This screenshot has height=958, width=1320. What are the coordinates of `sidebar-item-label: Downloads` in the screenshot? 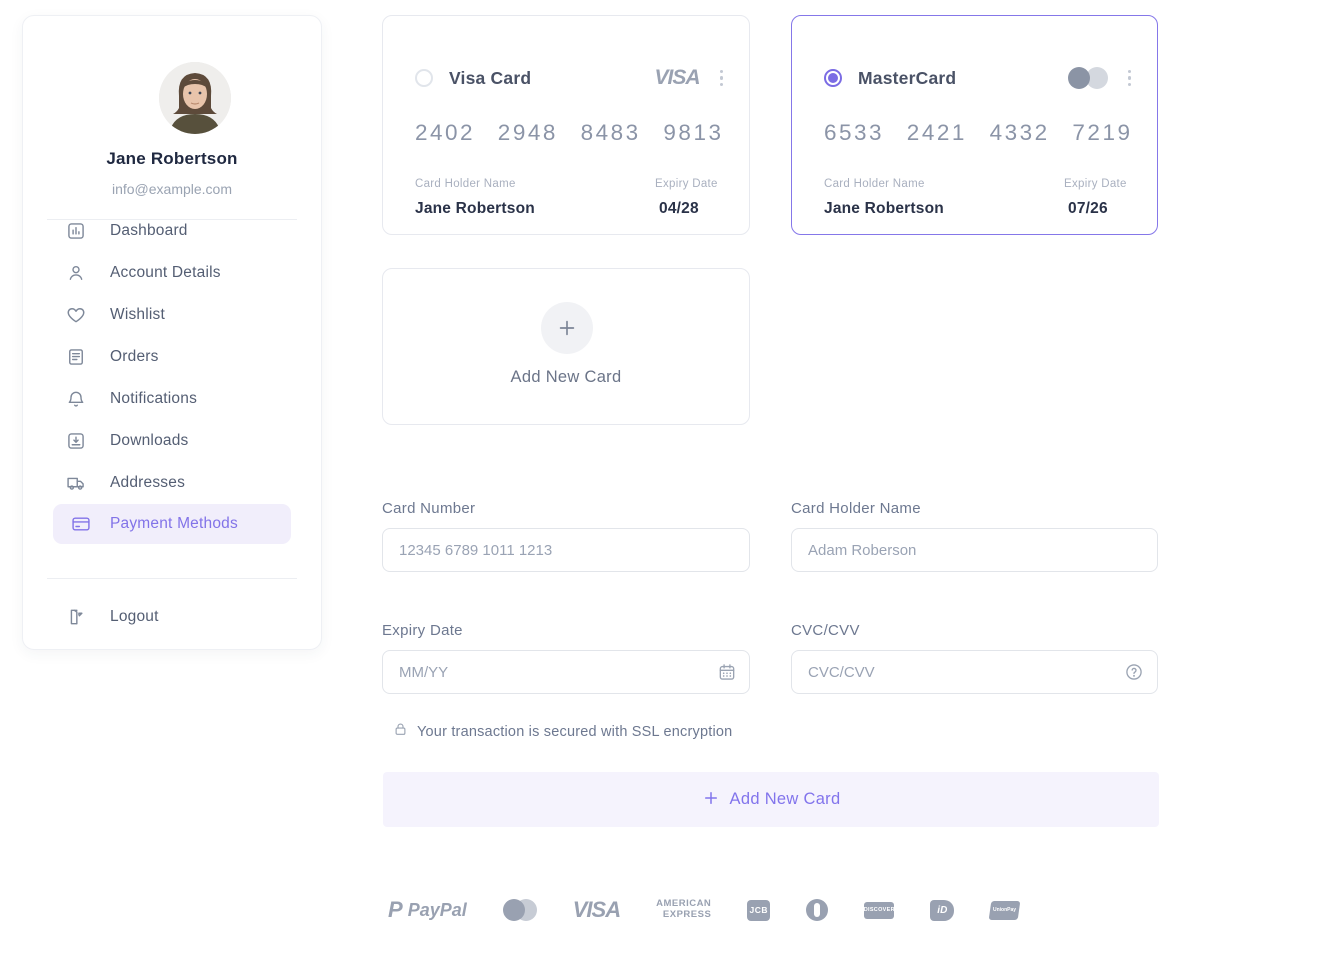 It's located at (149, 440).